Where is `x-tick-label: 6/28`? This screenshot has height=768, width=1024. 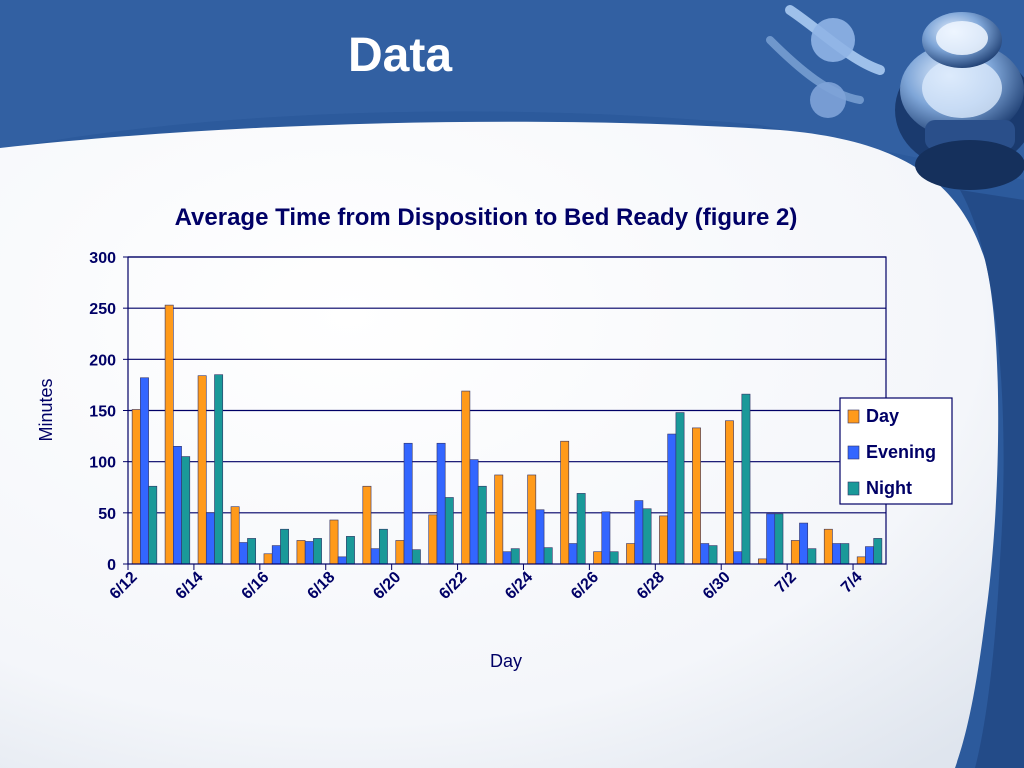
x-tick-label: 6/28 is located at coordinates (651, 586).